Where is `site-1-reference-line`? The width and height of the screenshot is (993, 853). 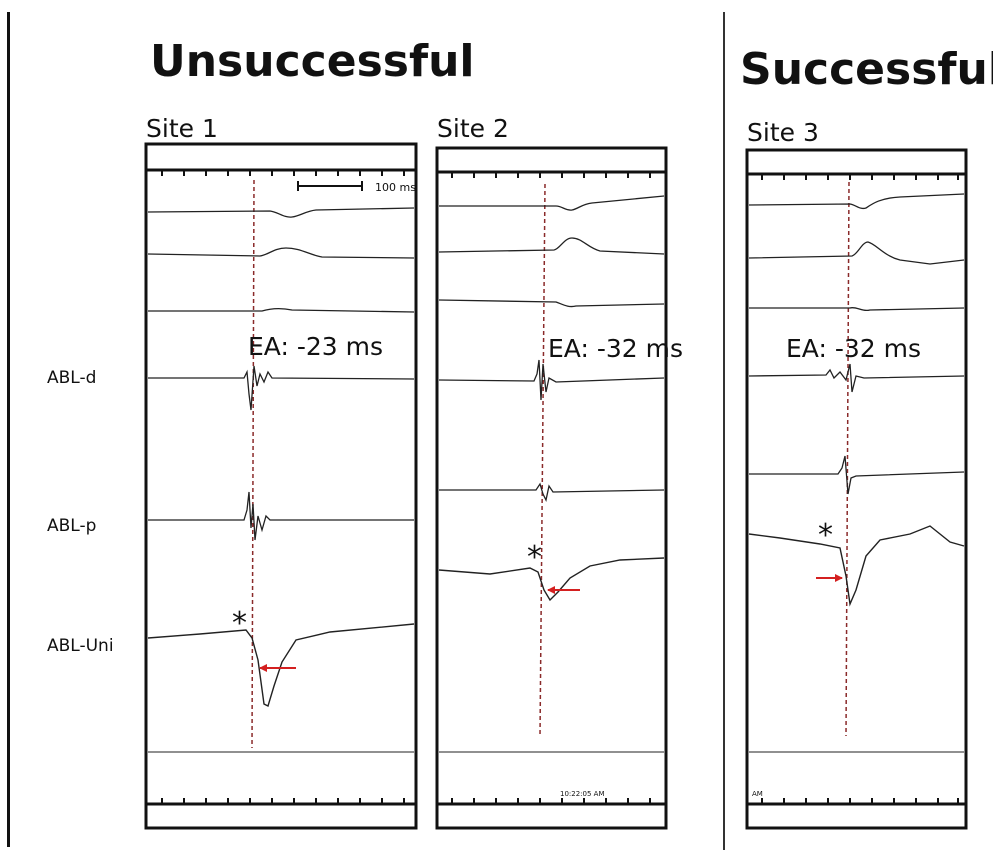 site-1-reference-line is located at coordinates (253, 464).